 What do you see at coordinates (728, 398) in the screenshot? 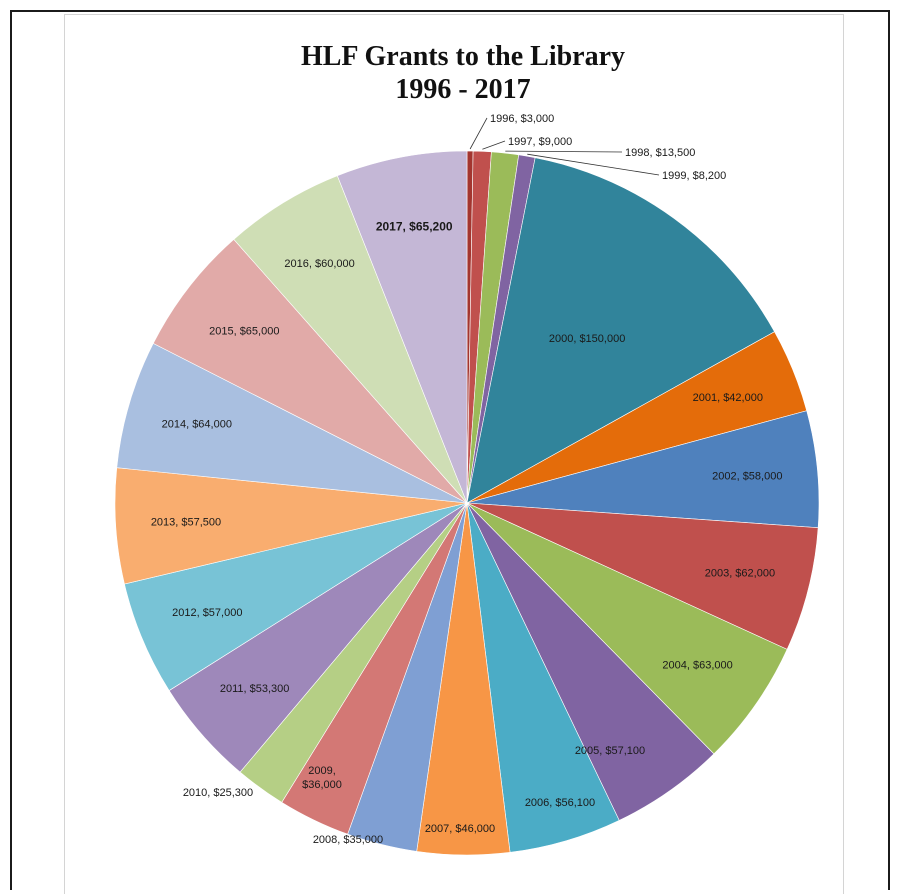
I see `slice-label-2001: 2001, $42,000` at bounding box center [728, 398].